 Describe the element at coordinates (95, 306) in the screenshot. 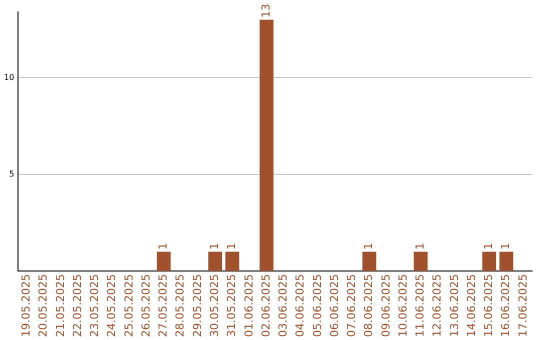

I see `x-tick-label: 23.05.2025` at that location.